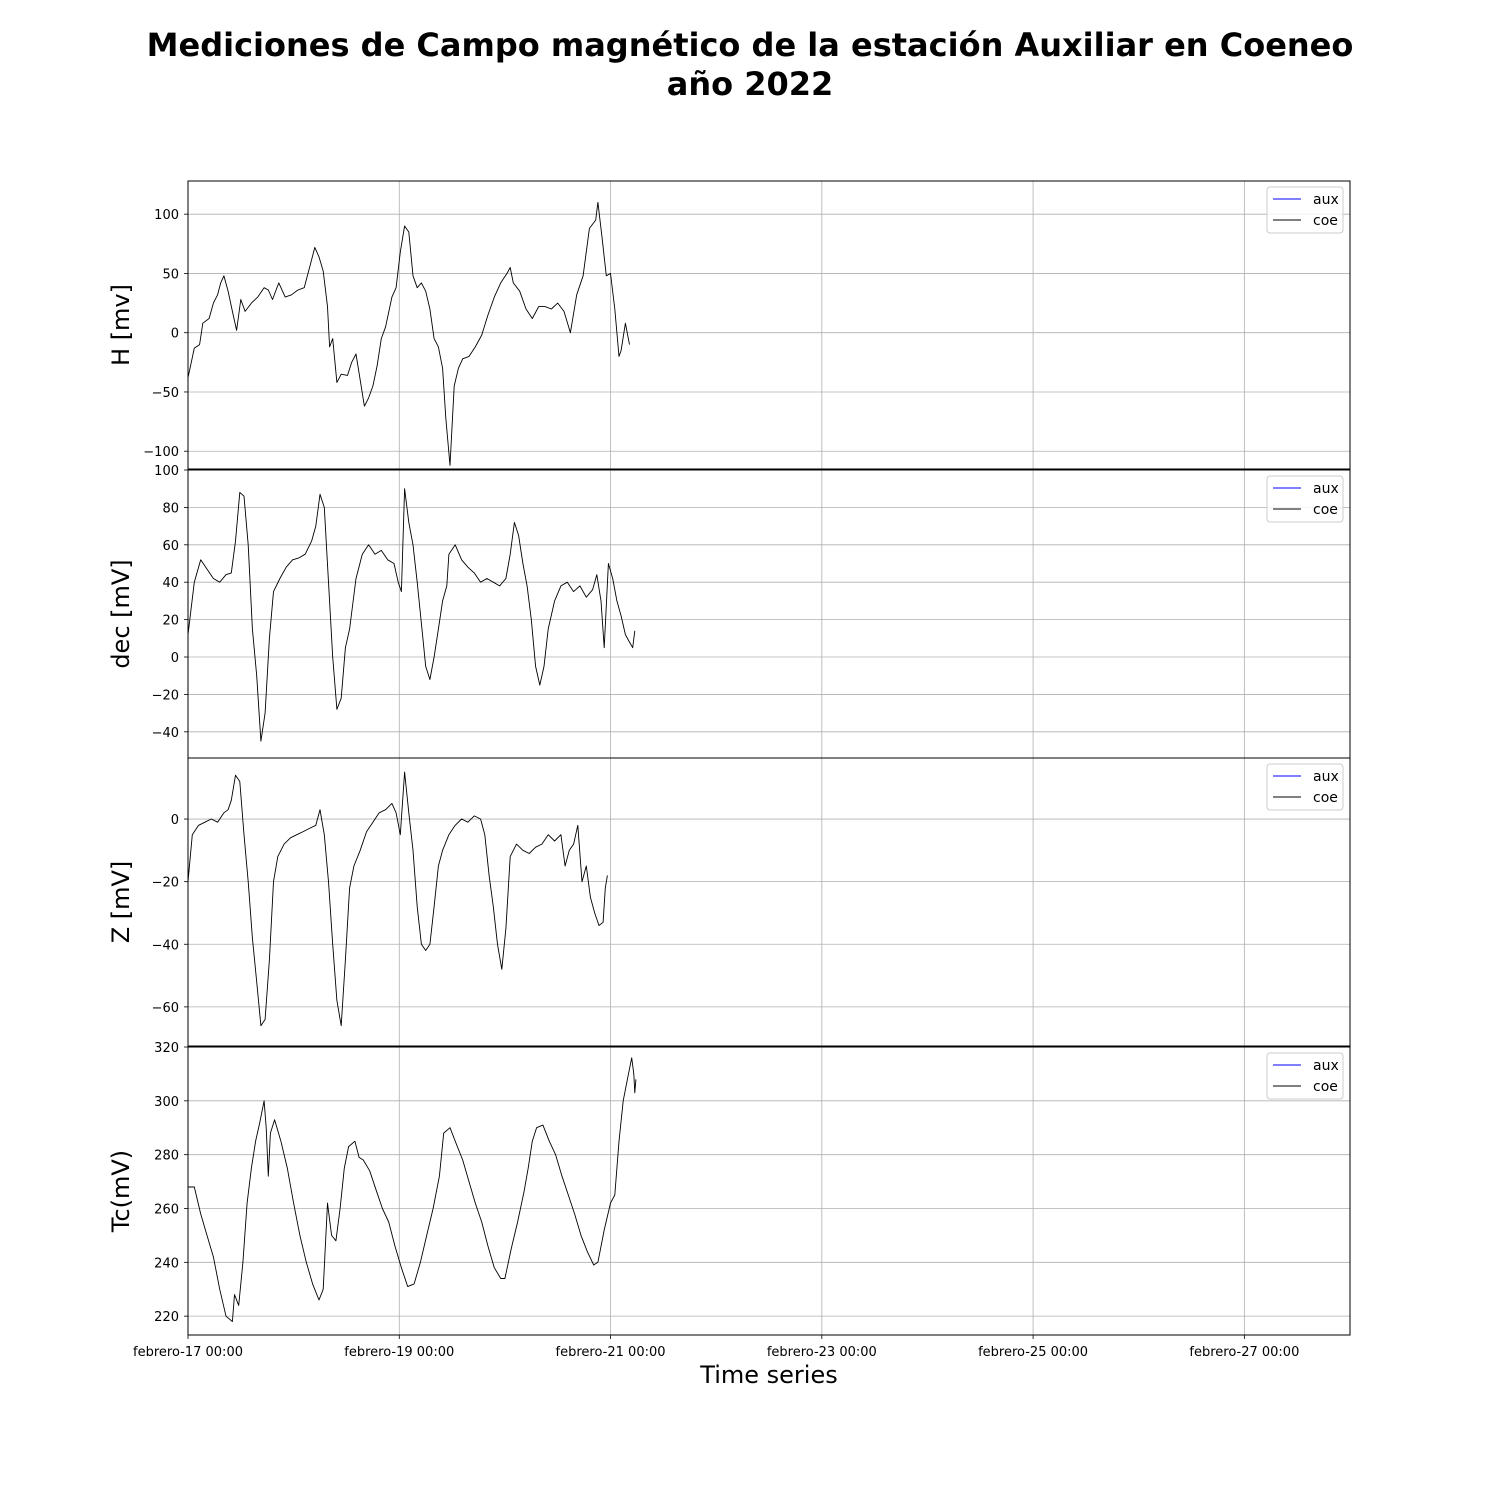  What do you see at coordinates (121, 902) in the screenshot?
I see `y-axis-label: Z [mV]` at bounding box center [121, 902].